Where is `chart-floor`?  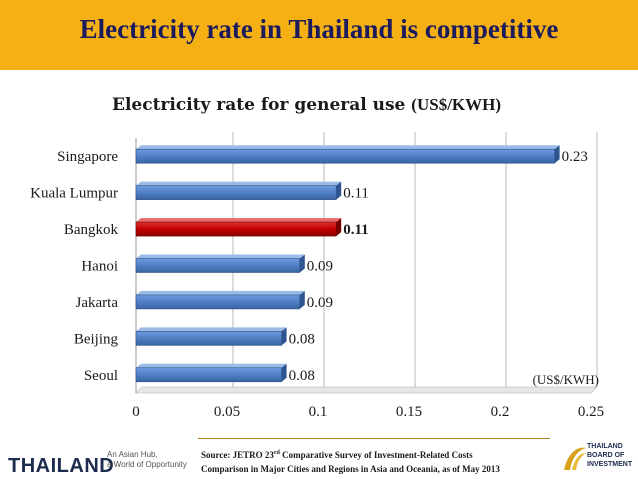
chart-floor is located at coordinates (366, 390).